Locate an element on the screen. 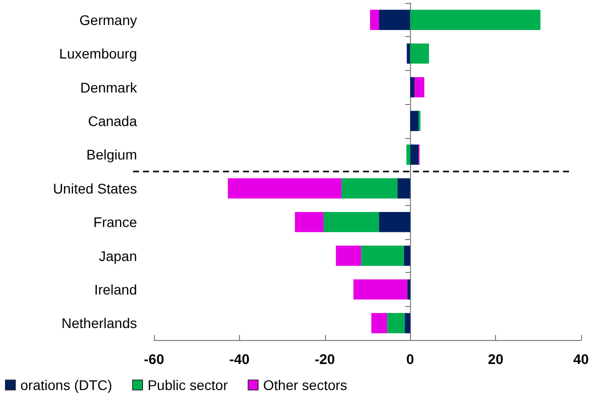  x-tick-label: 0 is located at coordinates (410, 359).